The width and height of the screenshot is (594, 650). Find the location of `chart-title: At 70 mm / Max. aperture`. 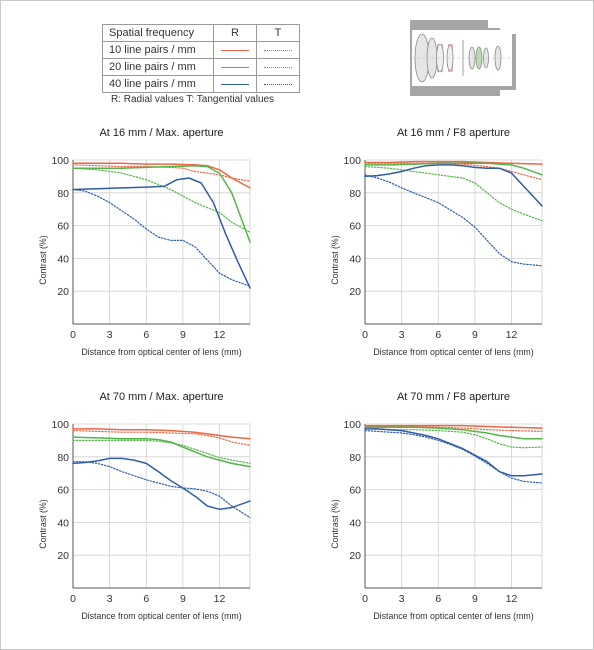

chart-title: At 70 mm / Max. aperture is located at coordinates (161, 397).